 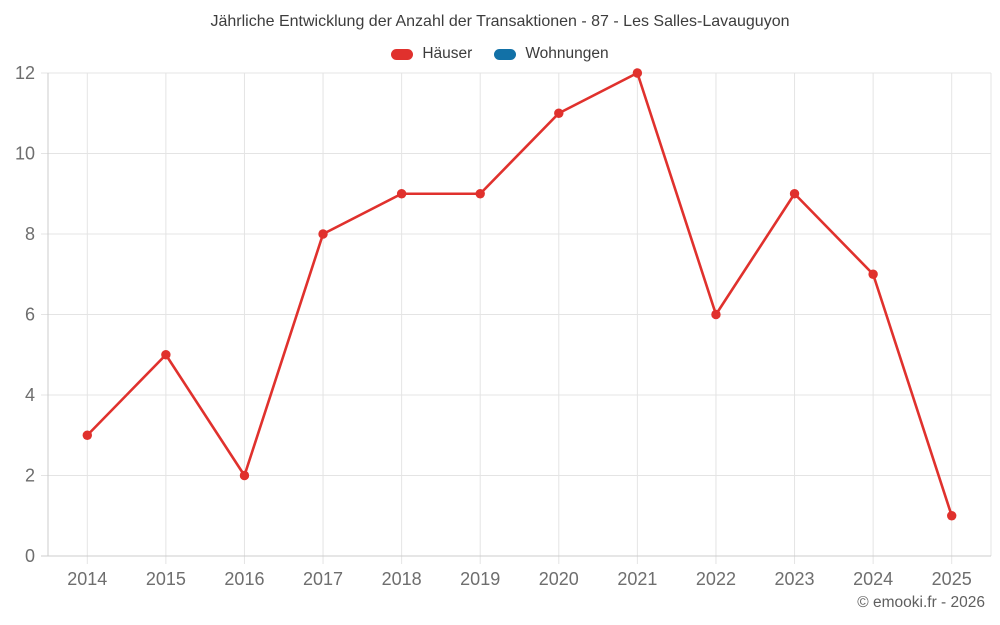 What do you see at coordinates (505, 54) in the screenshot?
I see `wohnungen-legend-swatch-icon` at bounding box center [505, 54].